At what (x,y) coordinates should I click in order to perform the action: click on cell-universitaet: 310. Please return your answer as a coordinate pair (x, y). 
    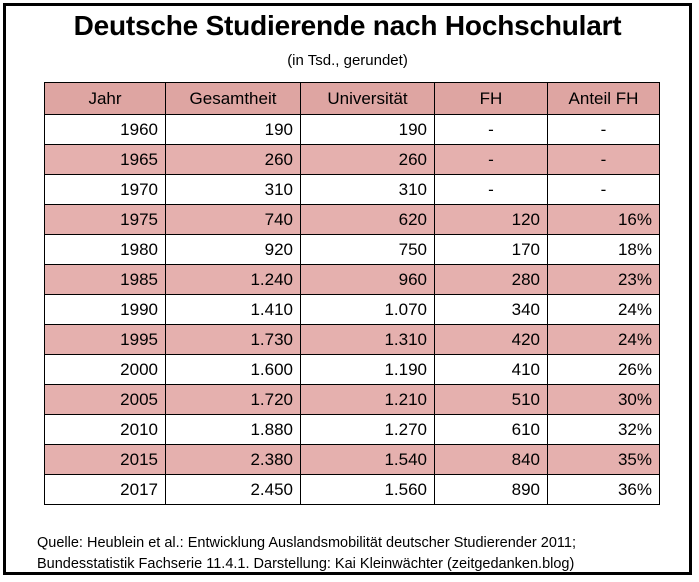
    Looking at the image, I should click on (367, 189).